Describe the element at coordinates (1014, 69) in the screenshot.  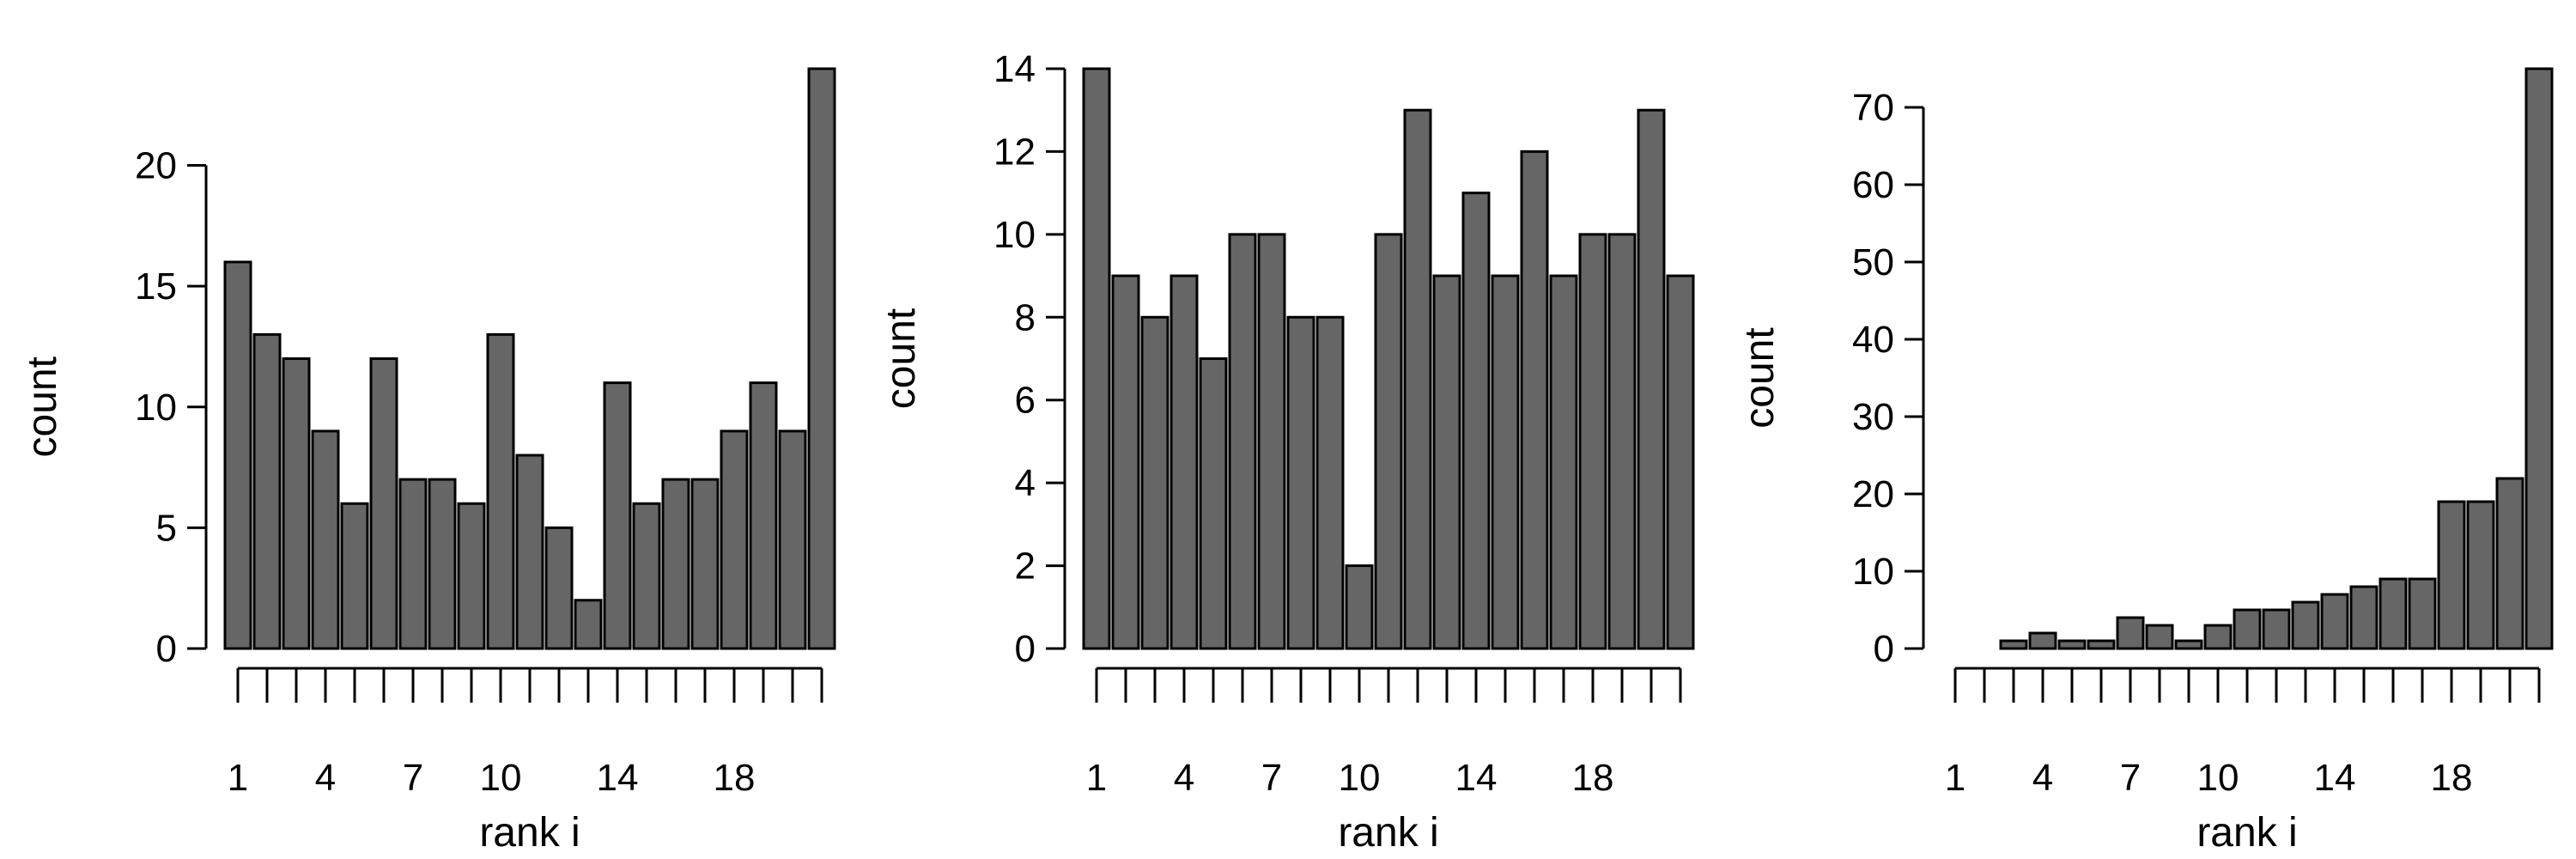
I see `y-tick-label: 14` at that location.